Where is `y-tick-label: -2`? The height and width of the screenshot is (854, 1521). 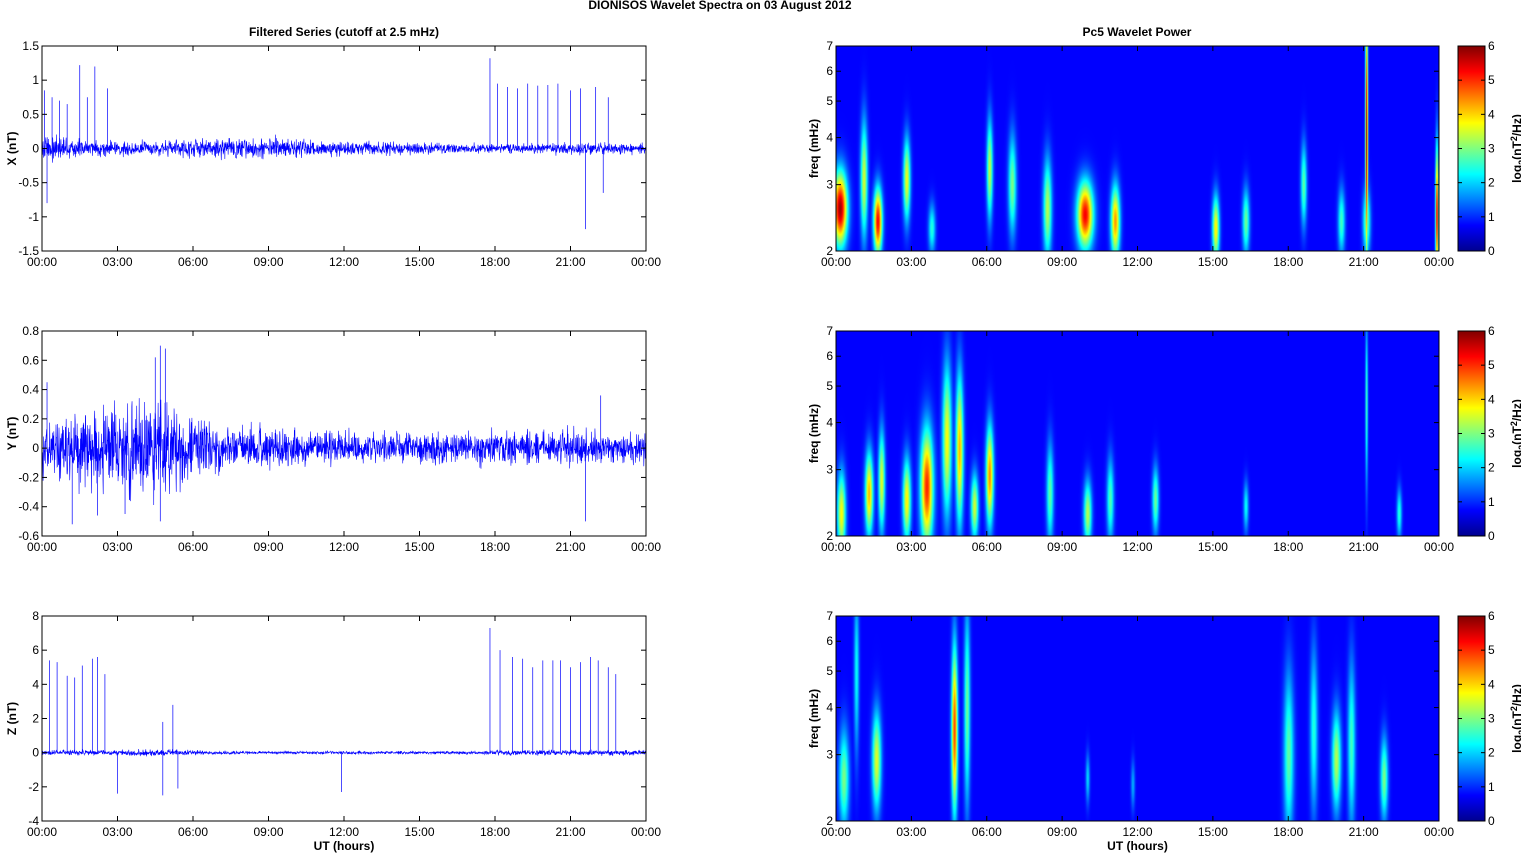
y-tick-label: -2 is located at coordinates (33, 787).